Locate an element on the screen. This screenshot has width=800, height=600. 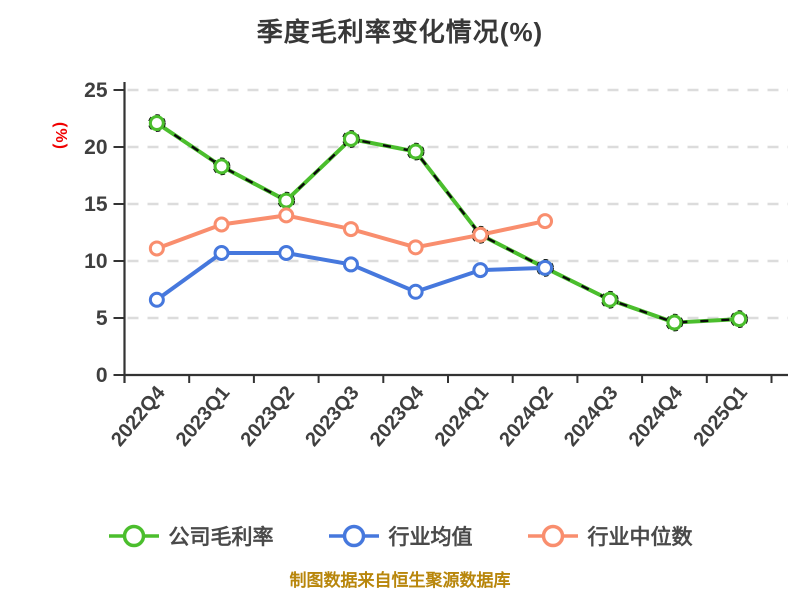
x-tick-label: 2025Q1 is located at coordinates (720, 416).